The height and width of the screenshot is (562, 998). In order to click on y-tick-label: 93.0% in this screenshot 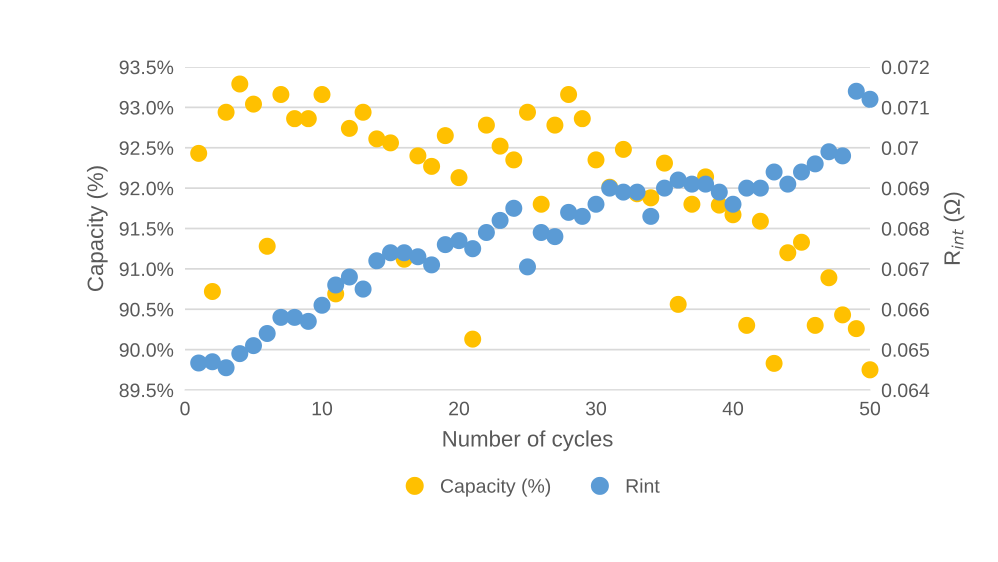, I will do `click(147, 107)`.